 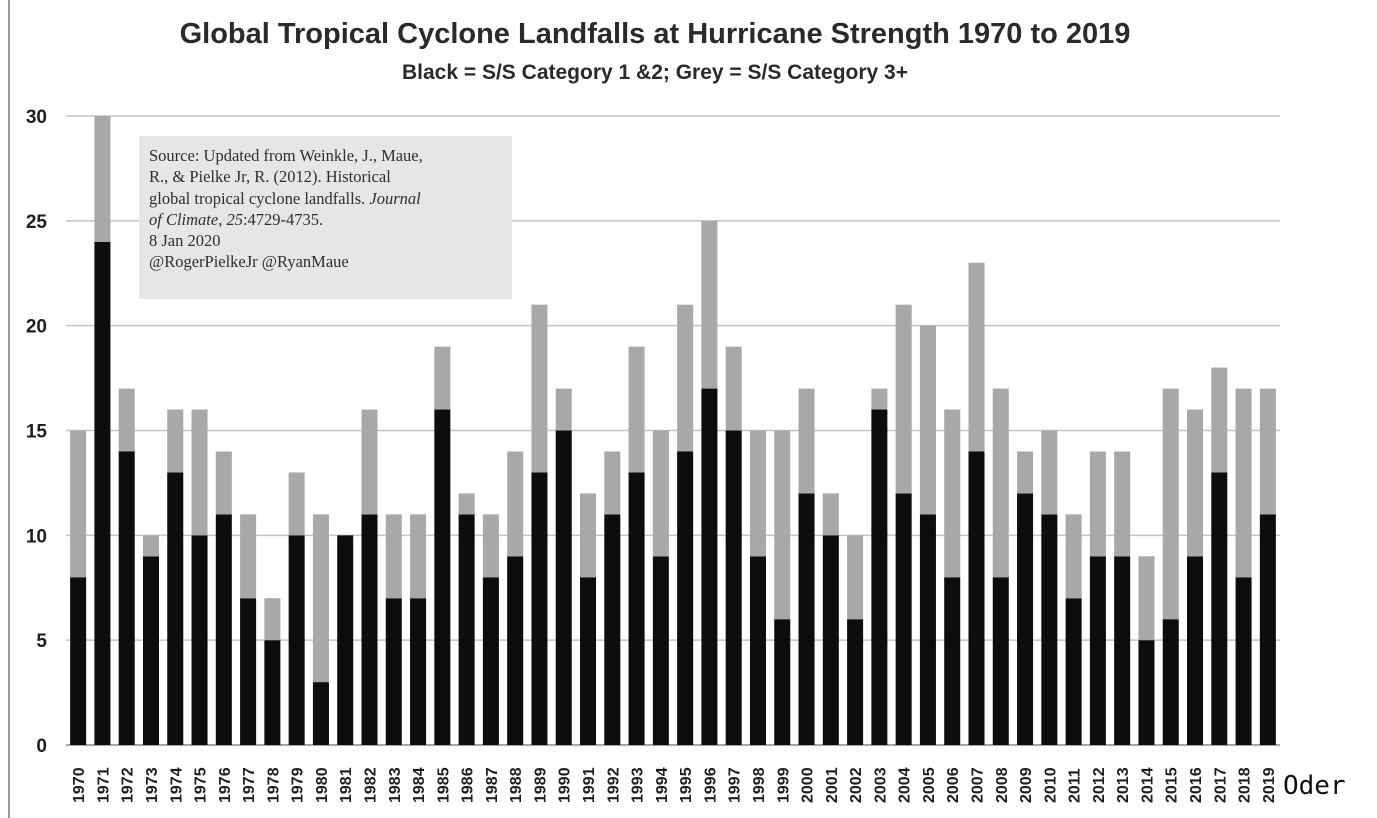 I want to click on x-tick-label: 2011, so click(x=1075, y=785).